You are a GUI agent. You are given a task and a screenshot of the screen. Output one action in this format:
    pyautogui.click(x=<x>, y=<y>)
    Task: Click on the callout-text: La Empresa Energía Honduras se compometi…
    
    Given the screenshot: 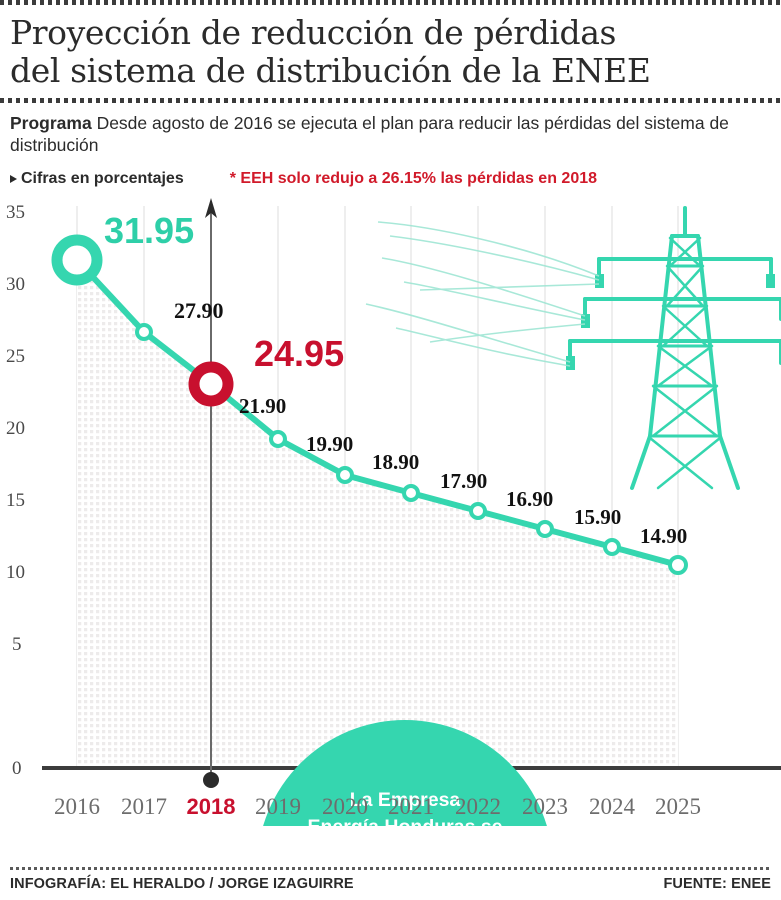 What is the action you would take?
    pyautogui.click(x=404, y=807)
    